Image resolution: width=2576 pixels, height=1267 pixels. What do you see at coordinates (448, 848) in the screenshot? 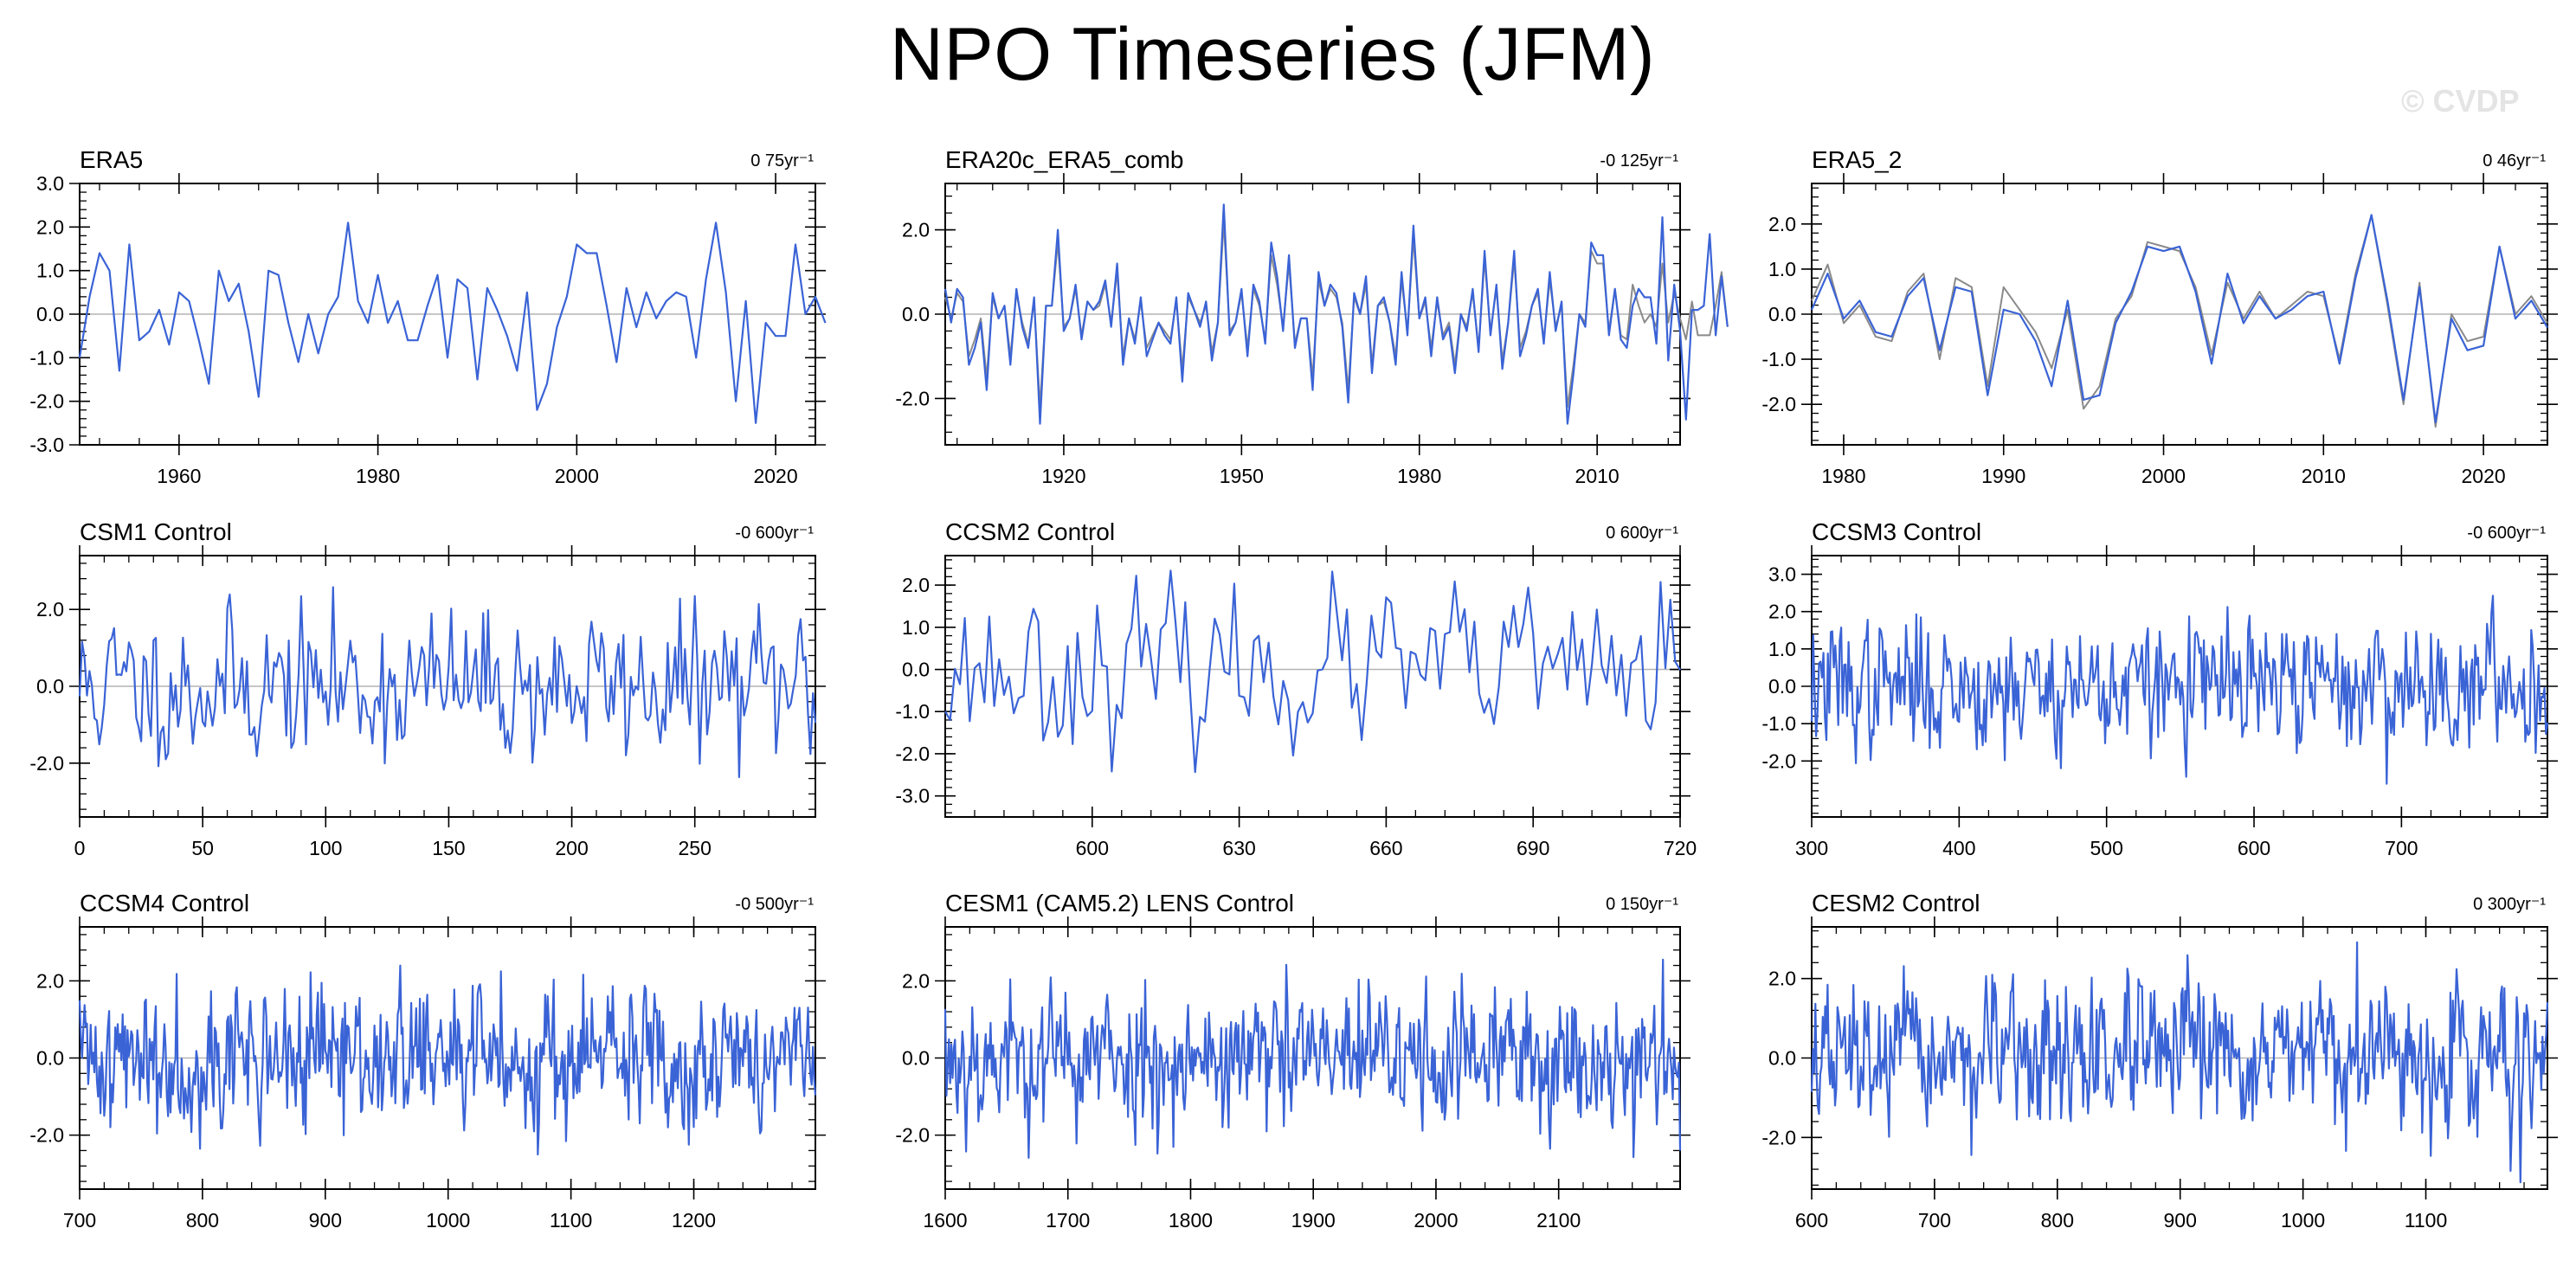
I see `x-tick-label: 150` at bounding box center [448, 848].